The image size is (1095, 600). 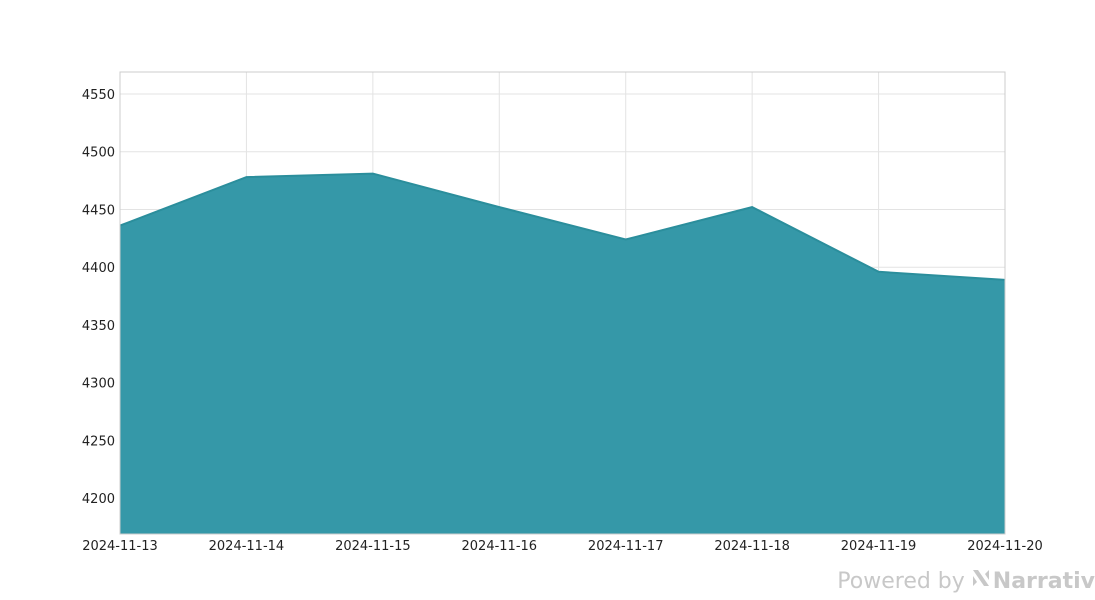 I want to click on y-tick-label: 4250, so click(x=98, y=441).